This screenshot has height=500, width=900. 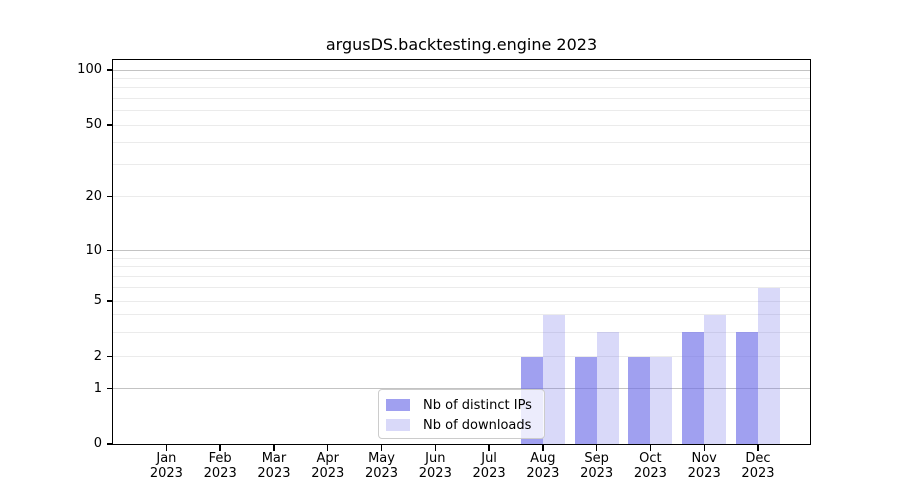 I want to click on legend-label-distinct-ips: Nb of distinct IPs, so click(x=477, y=405).